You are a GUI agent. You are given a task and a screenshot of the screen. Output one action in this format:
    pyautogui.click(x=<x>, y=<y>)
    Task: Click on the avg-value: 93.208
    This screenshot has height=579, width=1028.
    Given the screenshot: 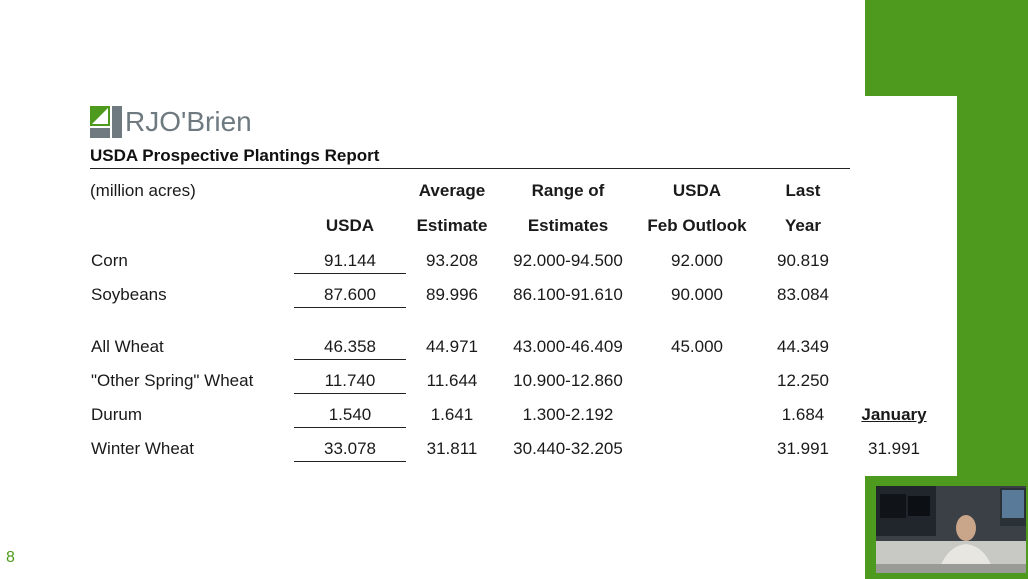 What is the action you would take?
    pyautogui.click(x=452, y=260)
    